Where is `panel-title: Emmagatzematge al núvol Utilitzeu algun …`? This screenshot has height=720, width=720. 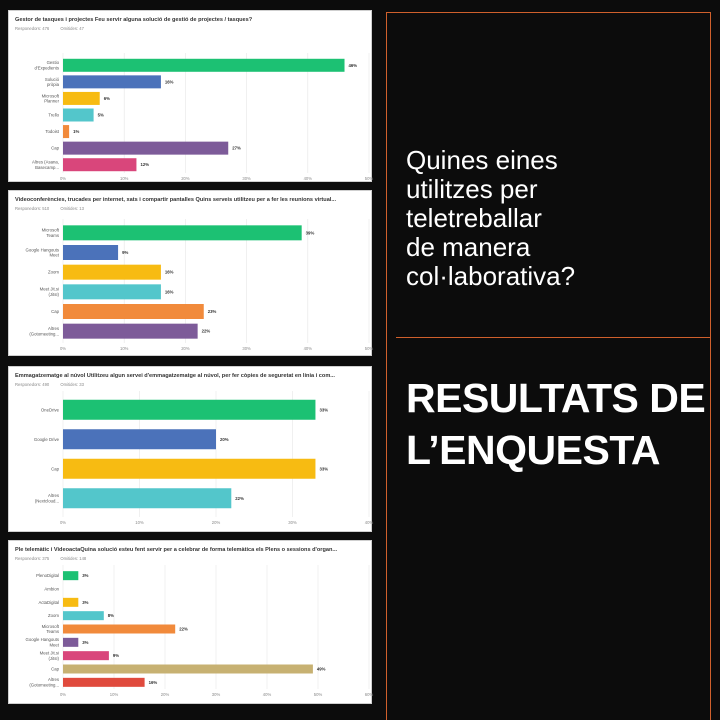
panel-title: Emmagatzematge al núvol Utilitzeu algun … is located at coordinates (175, 376).